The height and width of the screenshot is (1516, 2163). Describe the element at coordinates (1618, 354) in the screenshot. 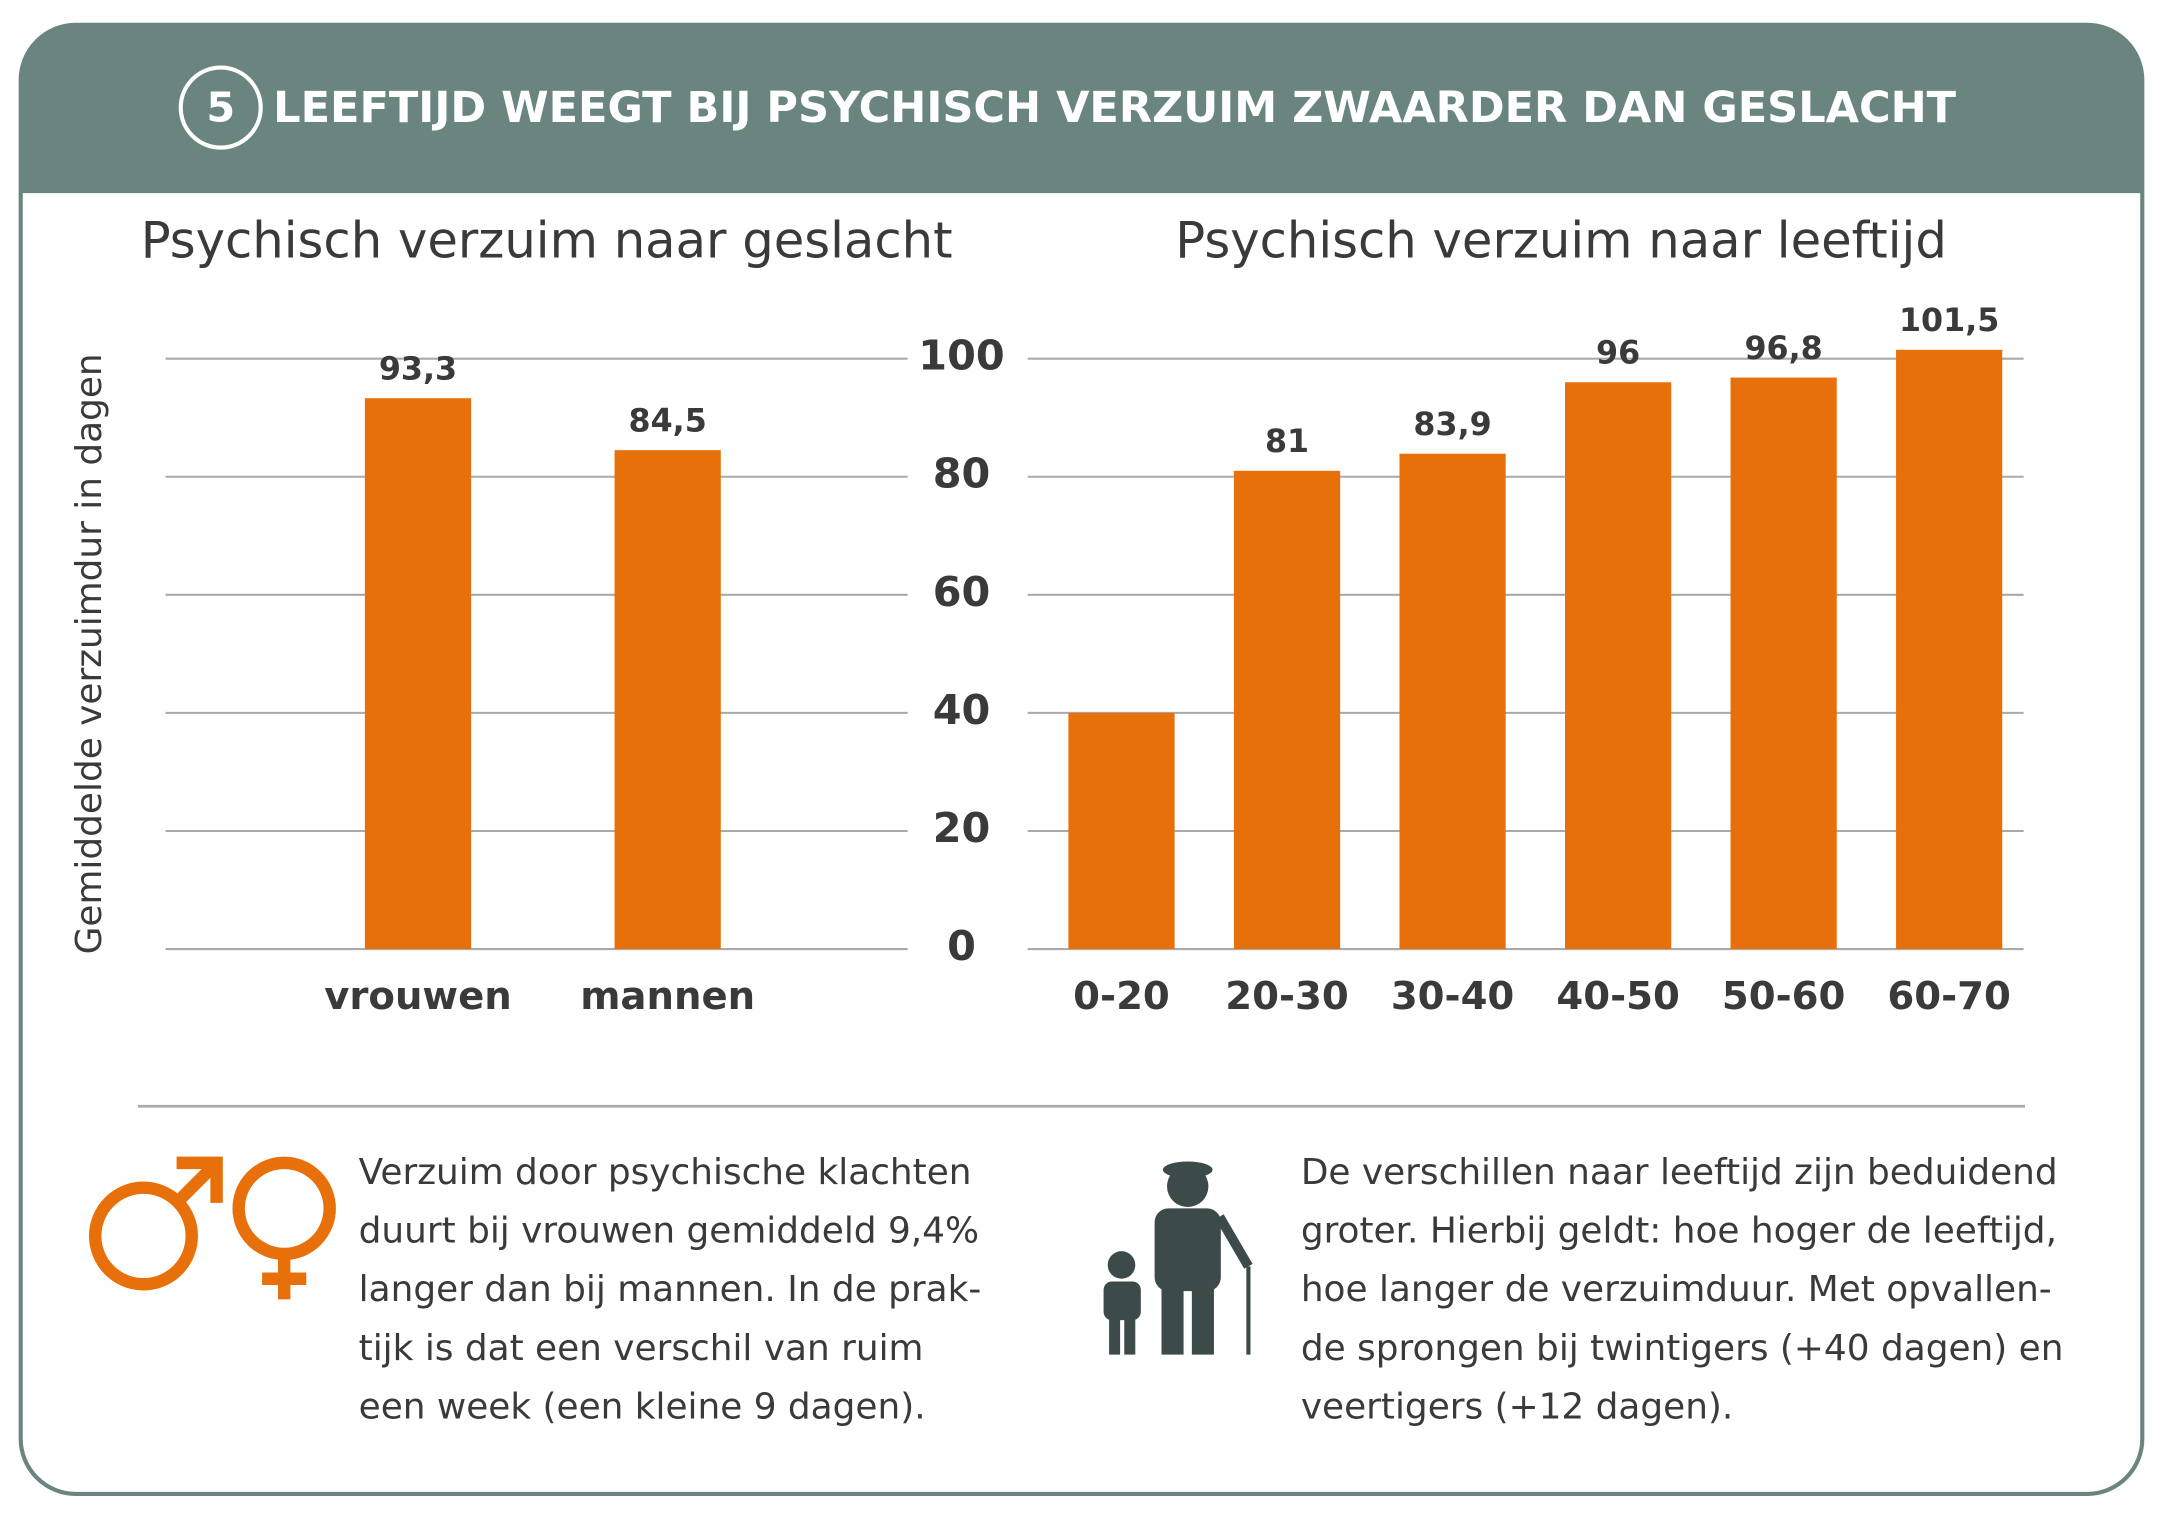

I see `value-label: 96` at that location.